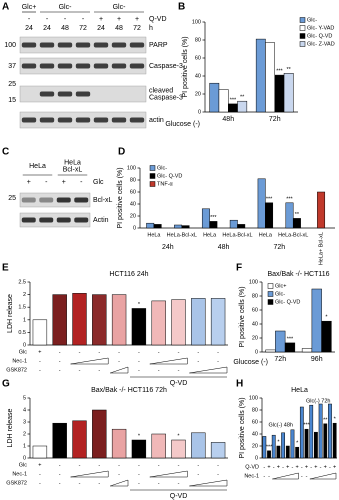 The height and width of the screenshot is (500, 339). What do you see at coordinates (119, 19) in the screenshot?
I see `qvd-mark: +` at bounding box center [119, 19].